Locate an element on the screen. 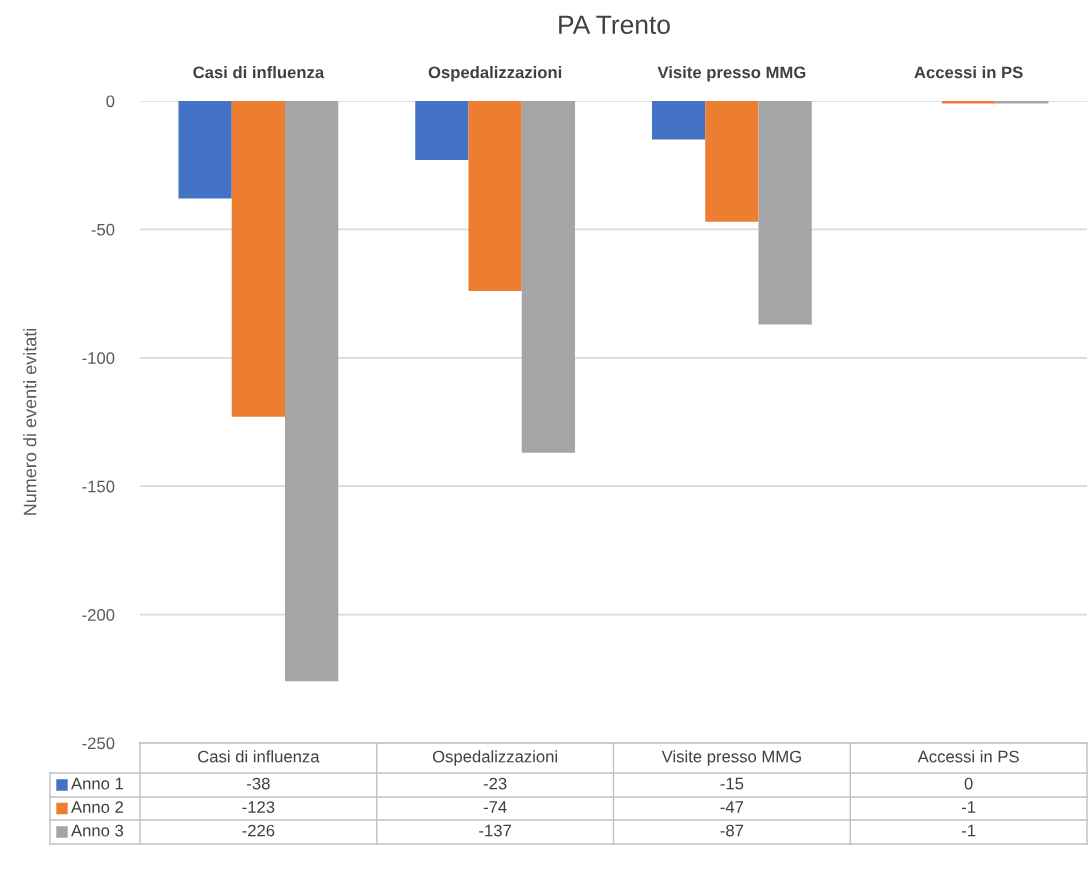  y-tick-label: -200 is located at coordinates (98, 615).